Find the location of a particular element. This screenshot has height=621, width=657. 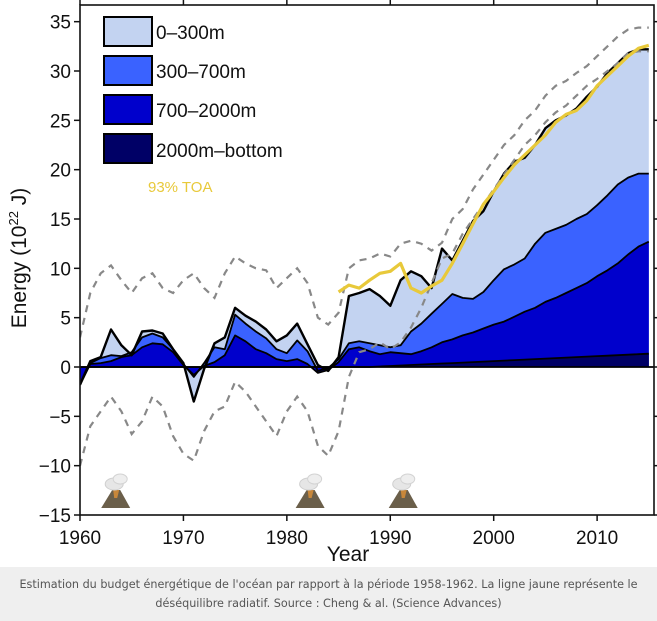

legend-swatch-300-700m is located at coordinates (128, 70).